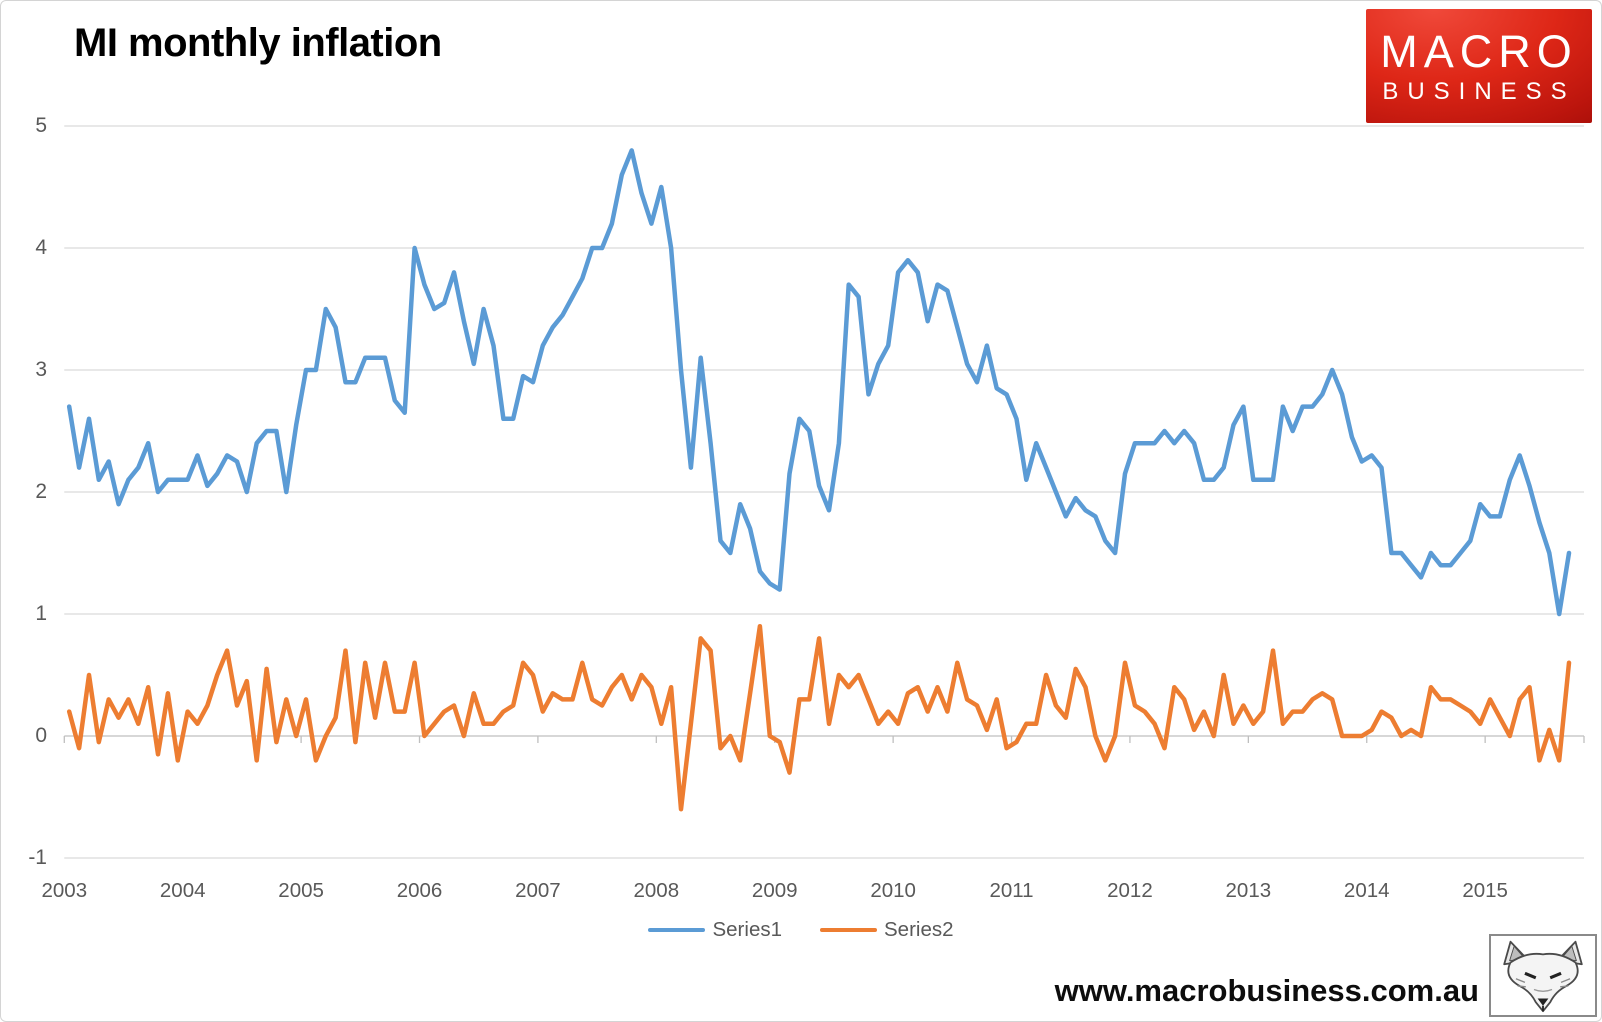 Image resolution: width=1602 pixels, height=1022 pixels. Describe the element at coordinates (41, 247) in the screenshot. I see `y-tick-label-4: 4` at that location.